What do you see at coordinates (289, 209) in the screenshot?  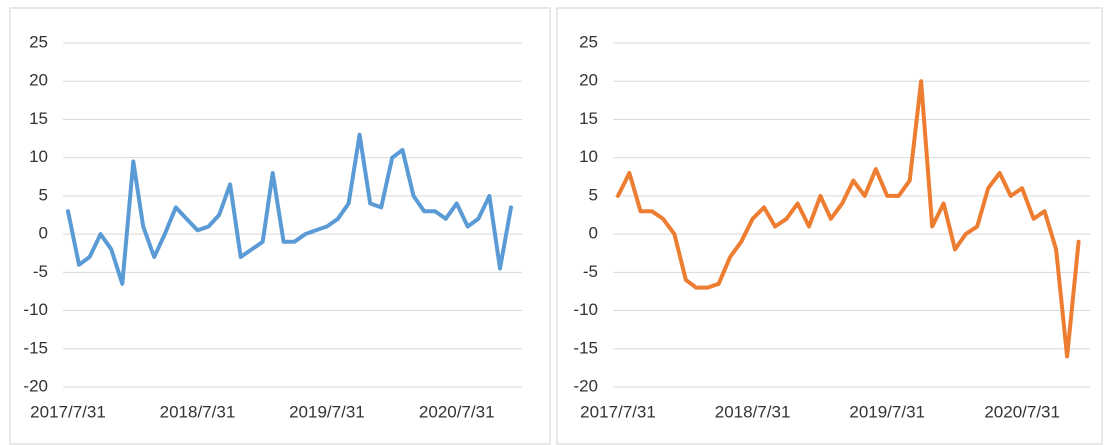 I see `data-line` at bounding box center [289, 209].